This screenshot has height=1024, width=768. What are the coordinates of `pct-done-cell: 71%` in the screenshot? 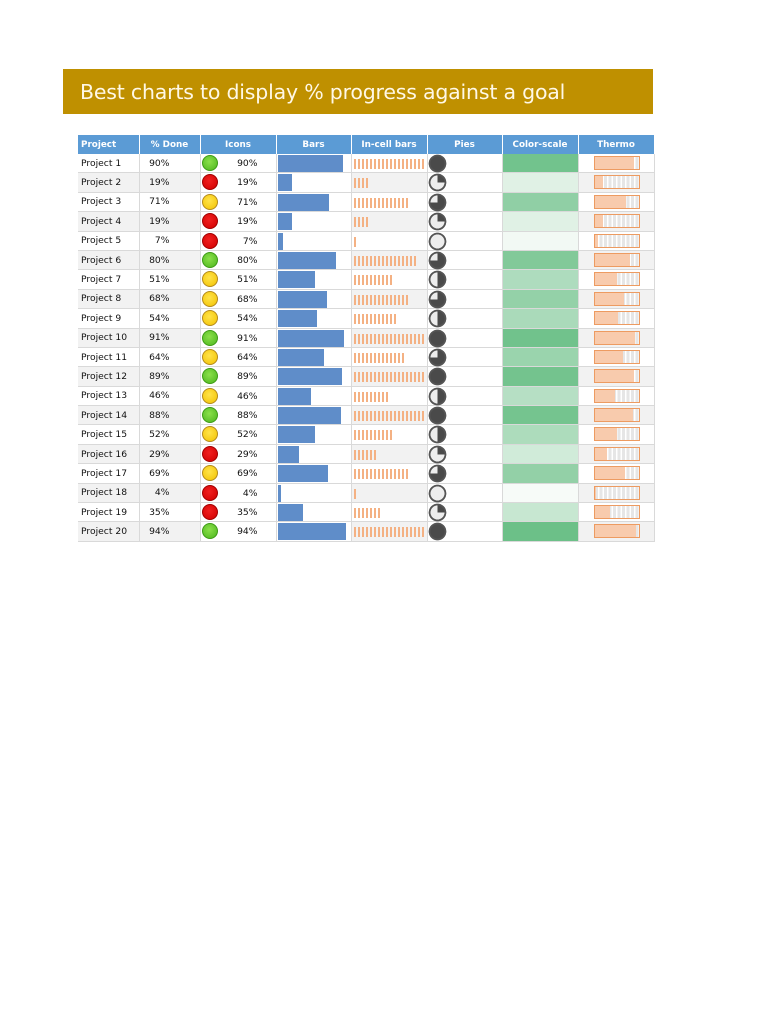 It's located at (170, 202).